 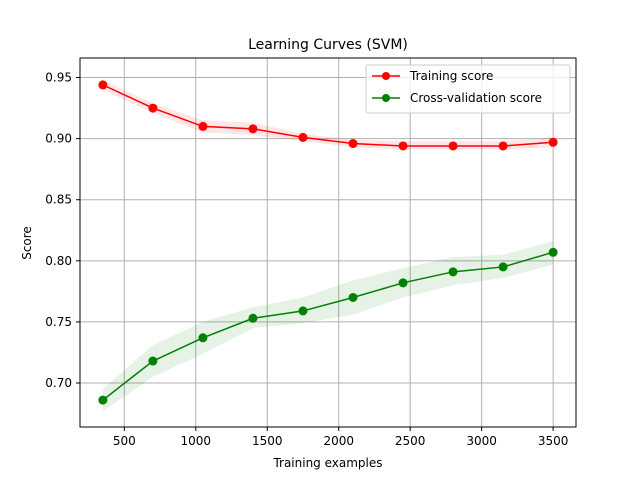 What do you see at coordinates (481, 441) in the screenshot?
I see `x-tick-label: 3000` at bounding box center [481, 441].